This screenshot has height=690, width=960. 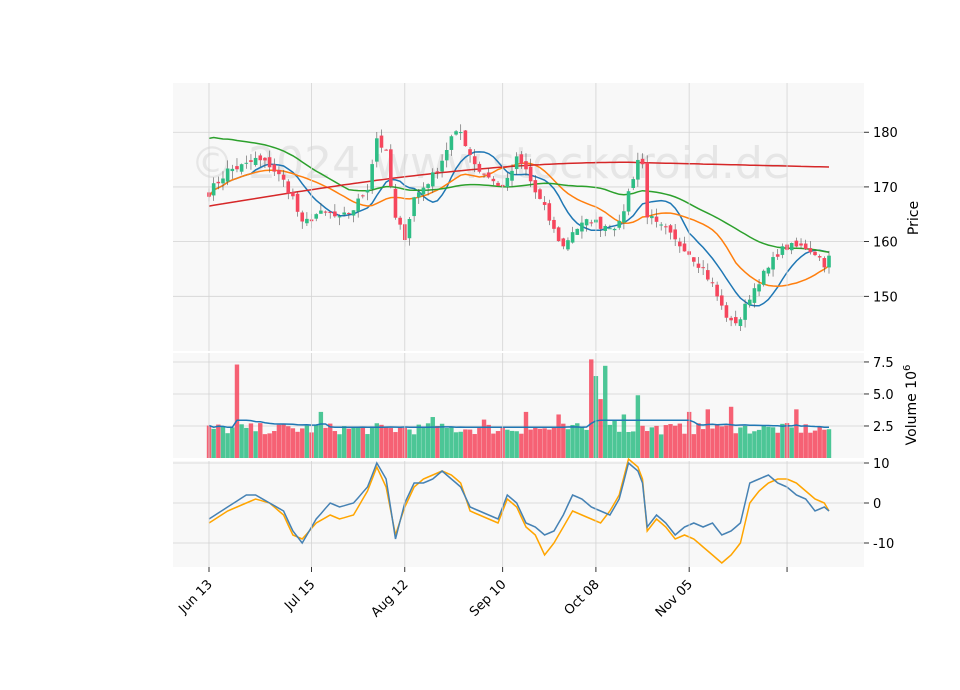 What do you see at coordinates (488, 598) in the screenshot?
I see `x-tick-label: Sep 10` at bounding box center [488, 598].